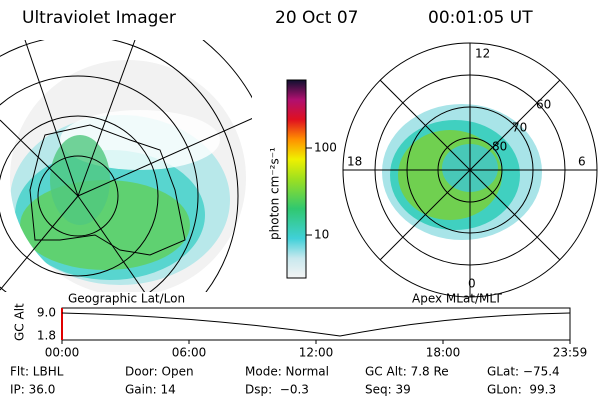 The height and width of the screenshot is (400, 600). I want to click on lat-label: 70, so click(519, 128).